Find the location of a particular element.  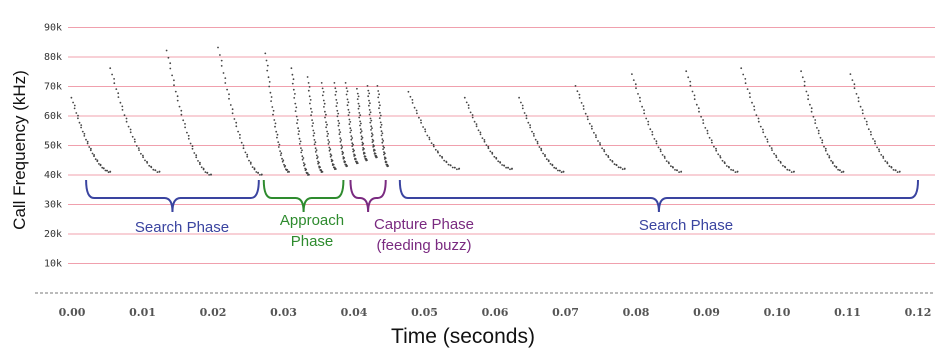

y-tick-label: 60k is located at coordinates (53, 116).